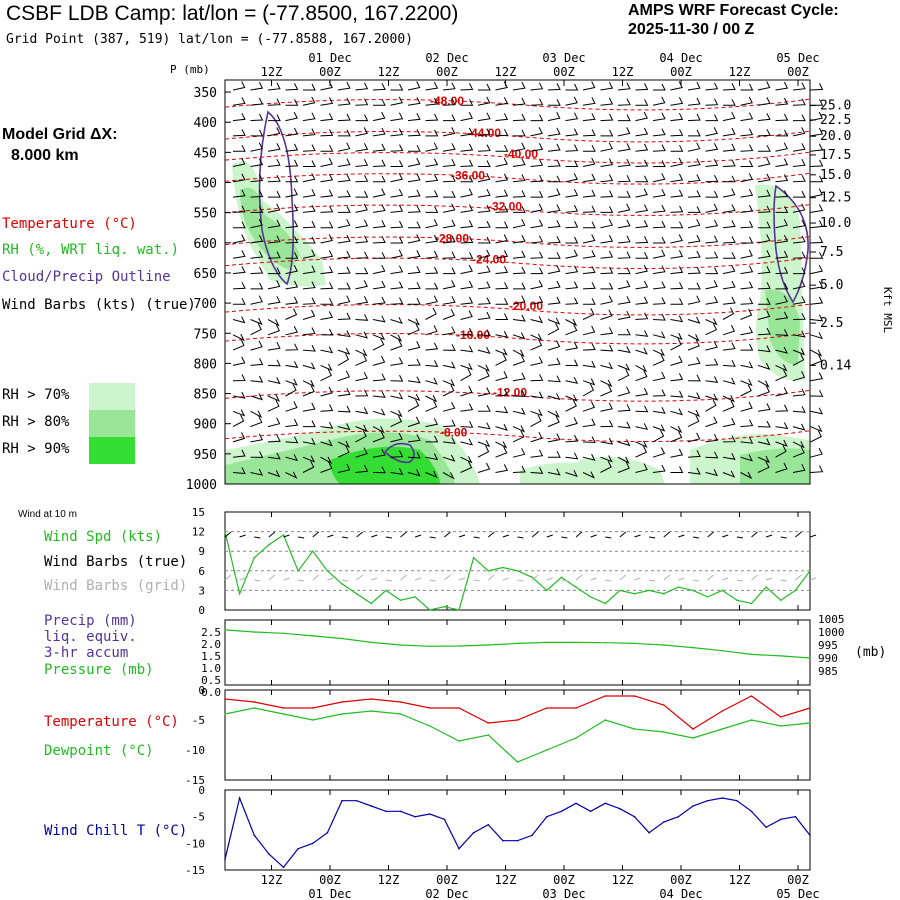 This screenshot has height=900, width=900. What do you see at coordinates (468, 175) in the screenshot?
I see `temperature-contour-label: -36.00` at bounding box center [468, 175].